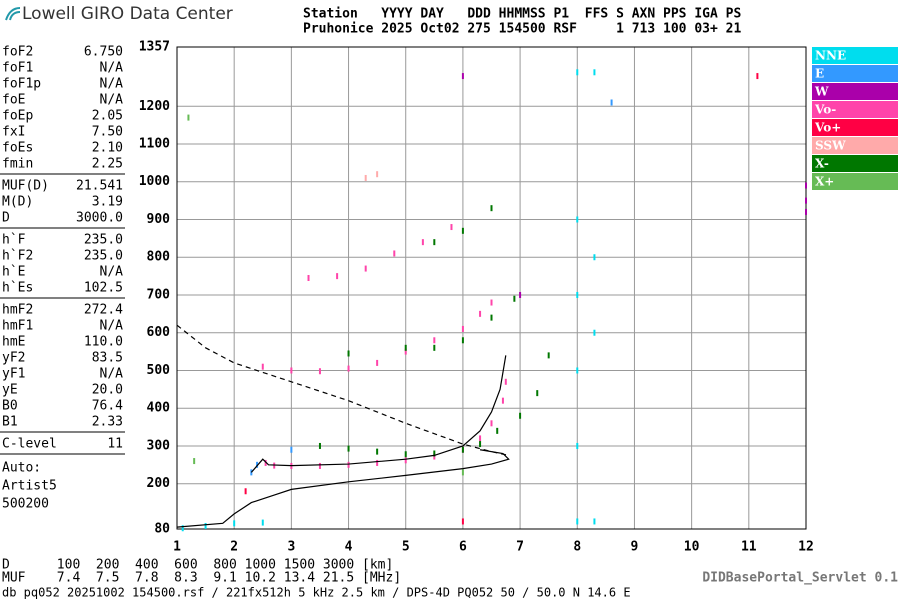 Image resolution: width=900 pixels, height=600 pixels. I want to click on param-value: 3.19, so click(107, 202).